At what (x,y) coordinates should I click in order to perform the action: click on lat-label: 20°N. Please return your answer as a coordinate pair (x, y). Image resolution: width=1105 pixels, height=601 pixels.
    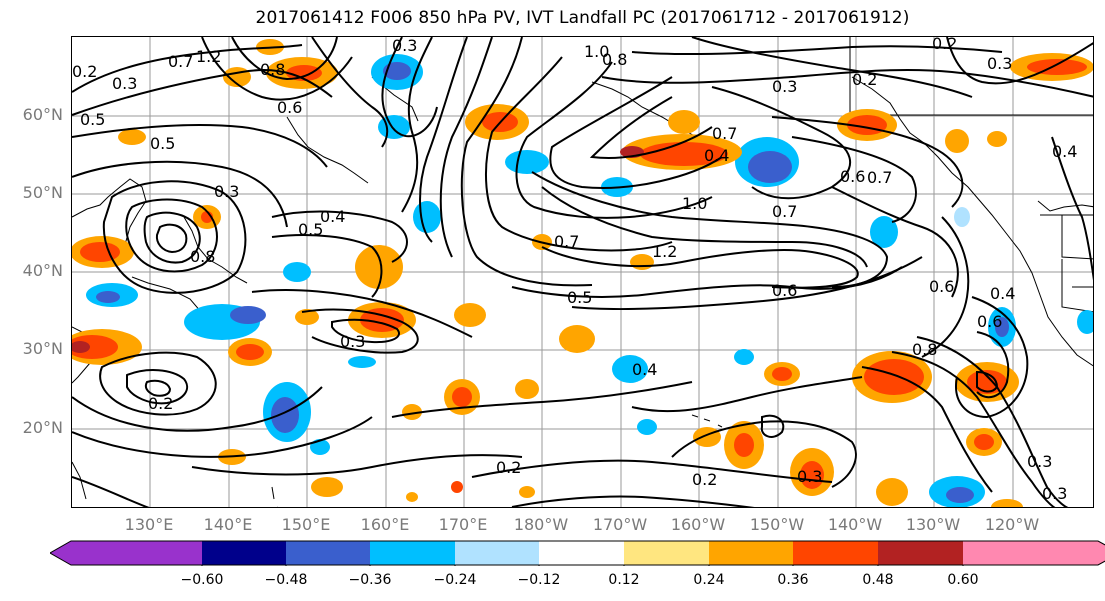
    Looking at the image, I should click on (42, 427).